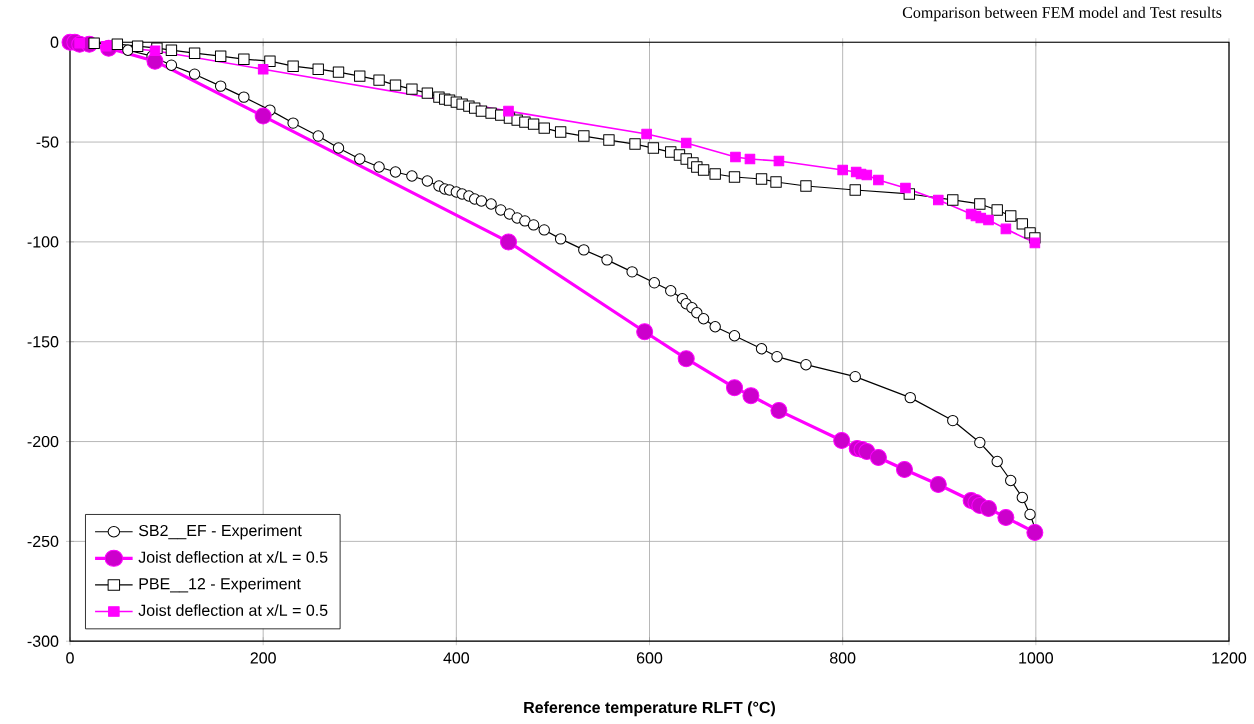 This screenshot has width=1254, height=724. What do you see at coordinates (220, 585) in the screenshot?
I see `legend-label: PBE__12 - Experiment` at bounding box center [220, 585].